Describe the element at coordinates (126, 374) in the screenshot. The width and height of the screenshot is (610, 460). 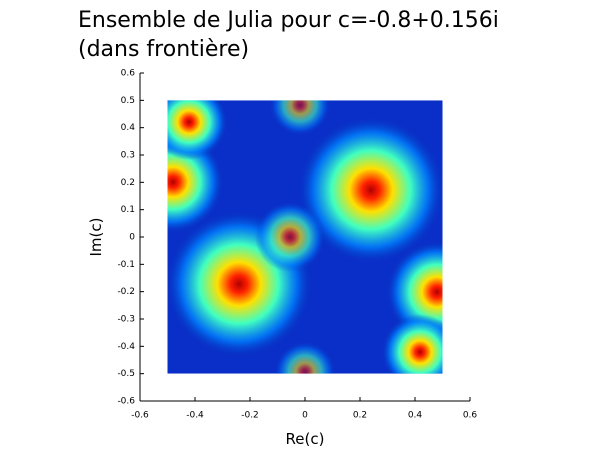
I see `y-tick-label: -0.5` at that location.